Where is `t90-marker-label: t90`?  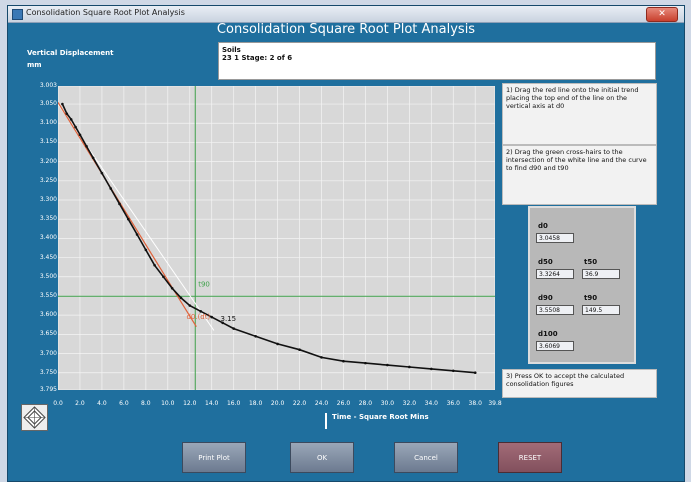
t90-marker-label: t90 is located at coordinates (204, 284).